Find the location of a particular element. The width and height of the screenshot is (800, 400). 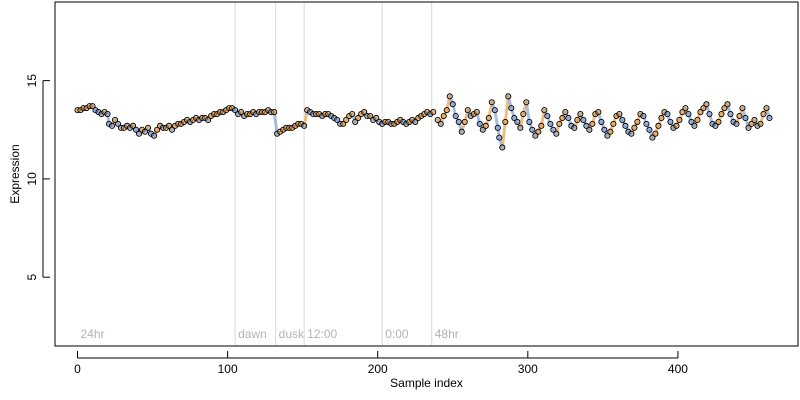

x-tick-label: 100 is located at coordinates (228, 369).